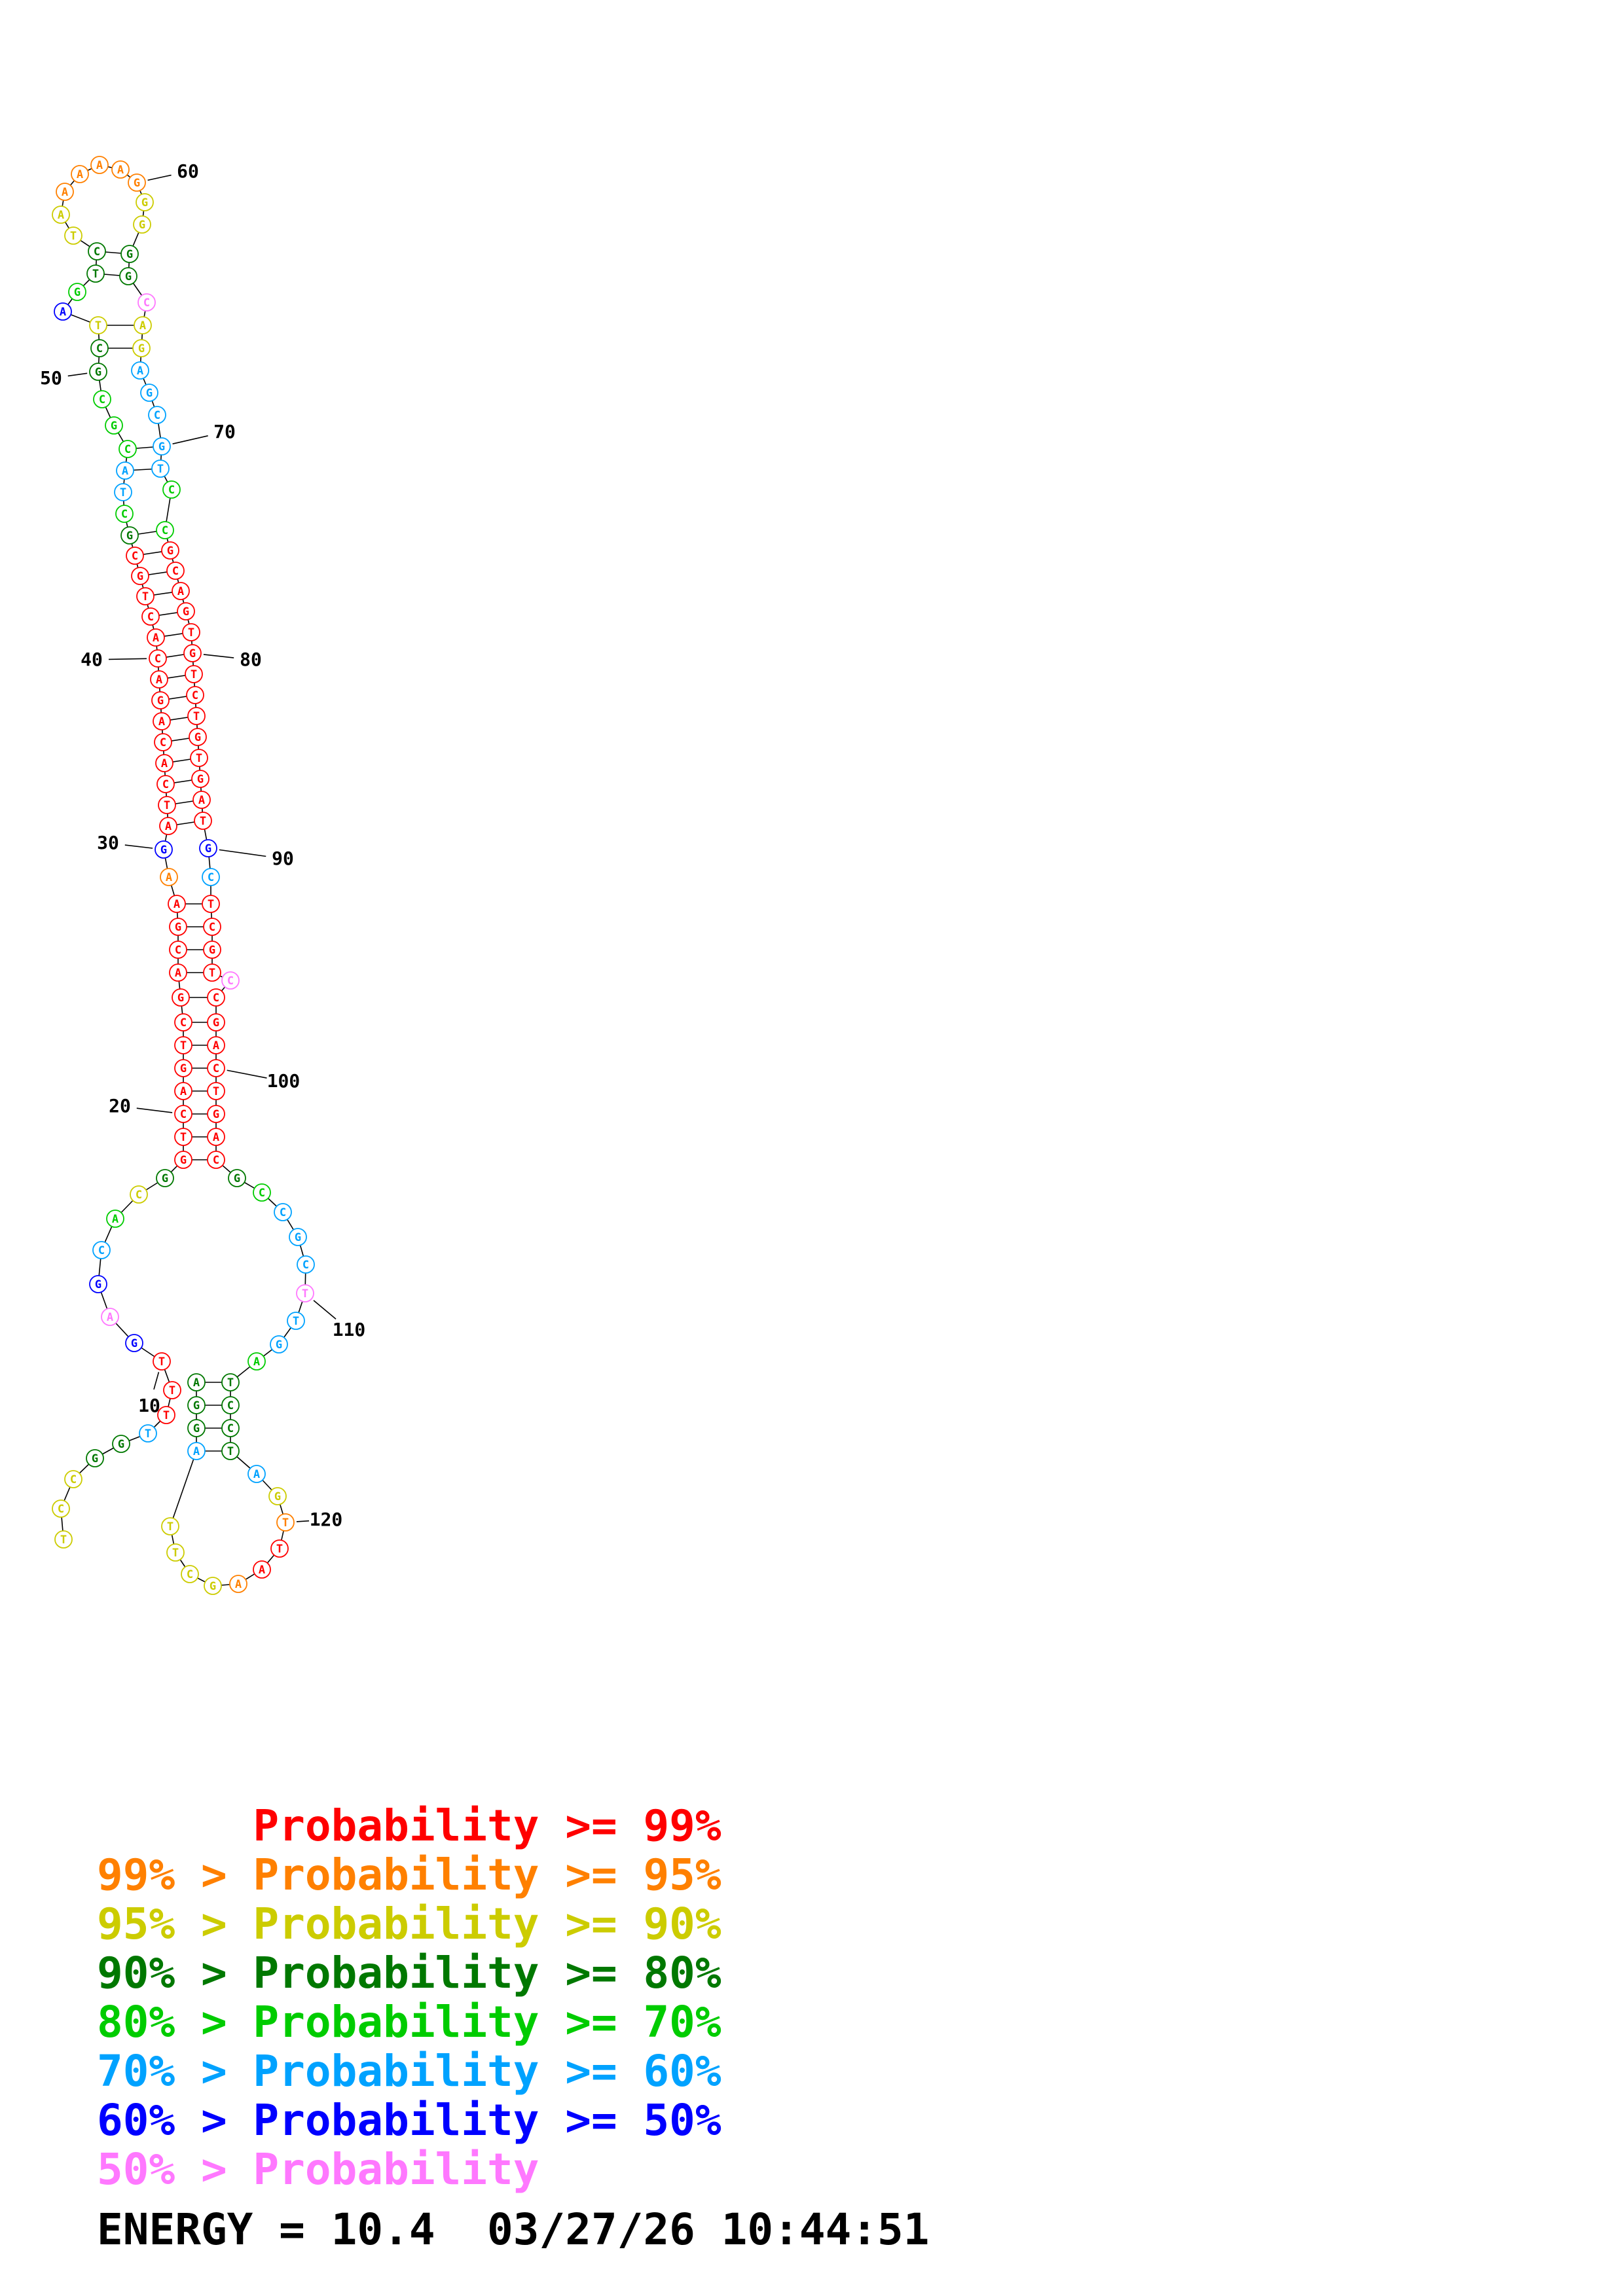 This screenshot has height=2296, width=1623. I want to click on position-label: 40, so click(92, 659).